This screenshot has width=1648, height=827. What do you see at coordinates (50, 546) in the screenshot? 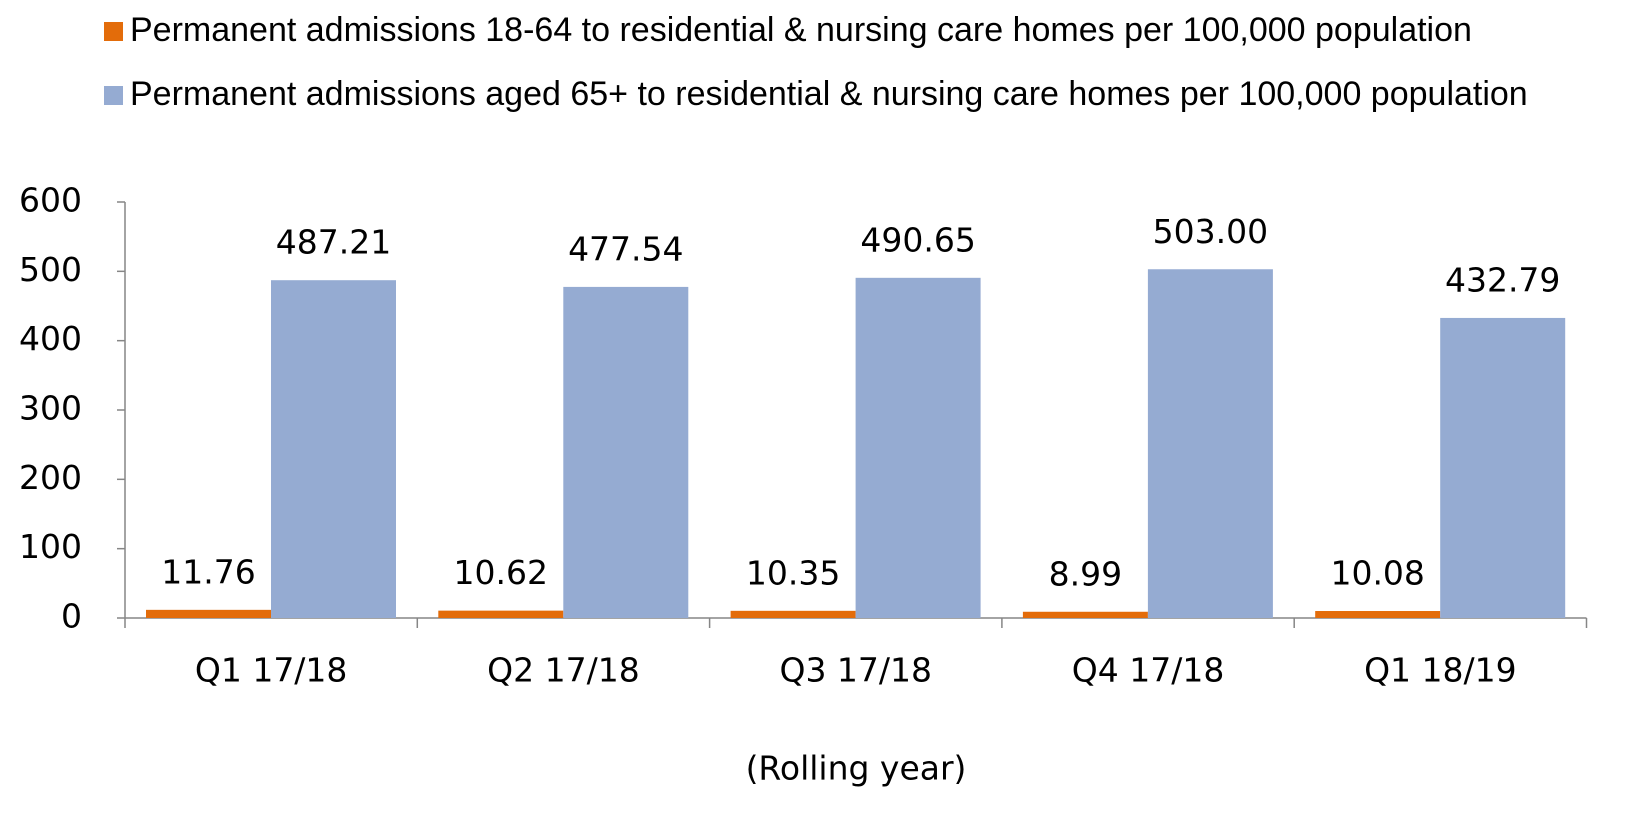
I see `y-tick-label: 100` at bounding box center [50, 546].